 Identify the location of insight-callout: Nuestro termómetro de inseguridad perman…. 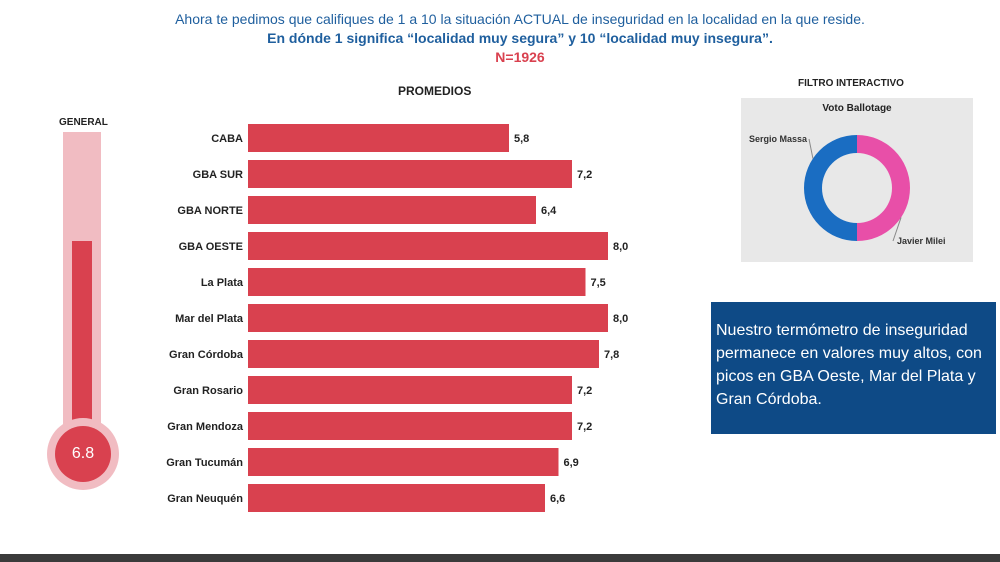
(853, 368).